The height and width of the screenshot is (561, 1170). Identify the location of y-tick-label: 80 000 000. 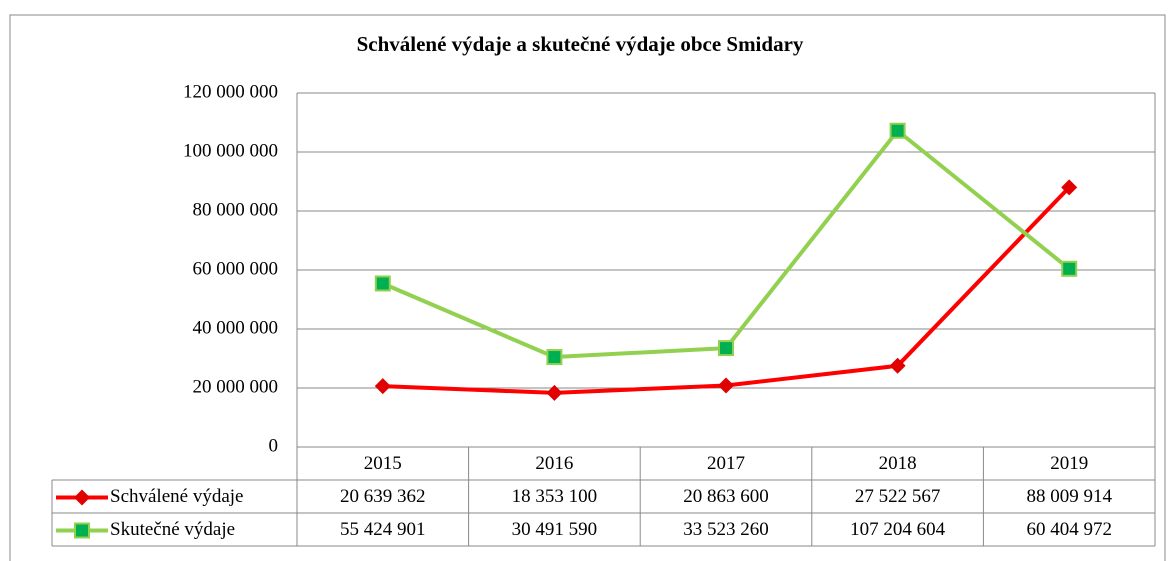
(236, 209).